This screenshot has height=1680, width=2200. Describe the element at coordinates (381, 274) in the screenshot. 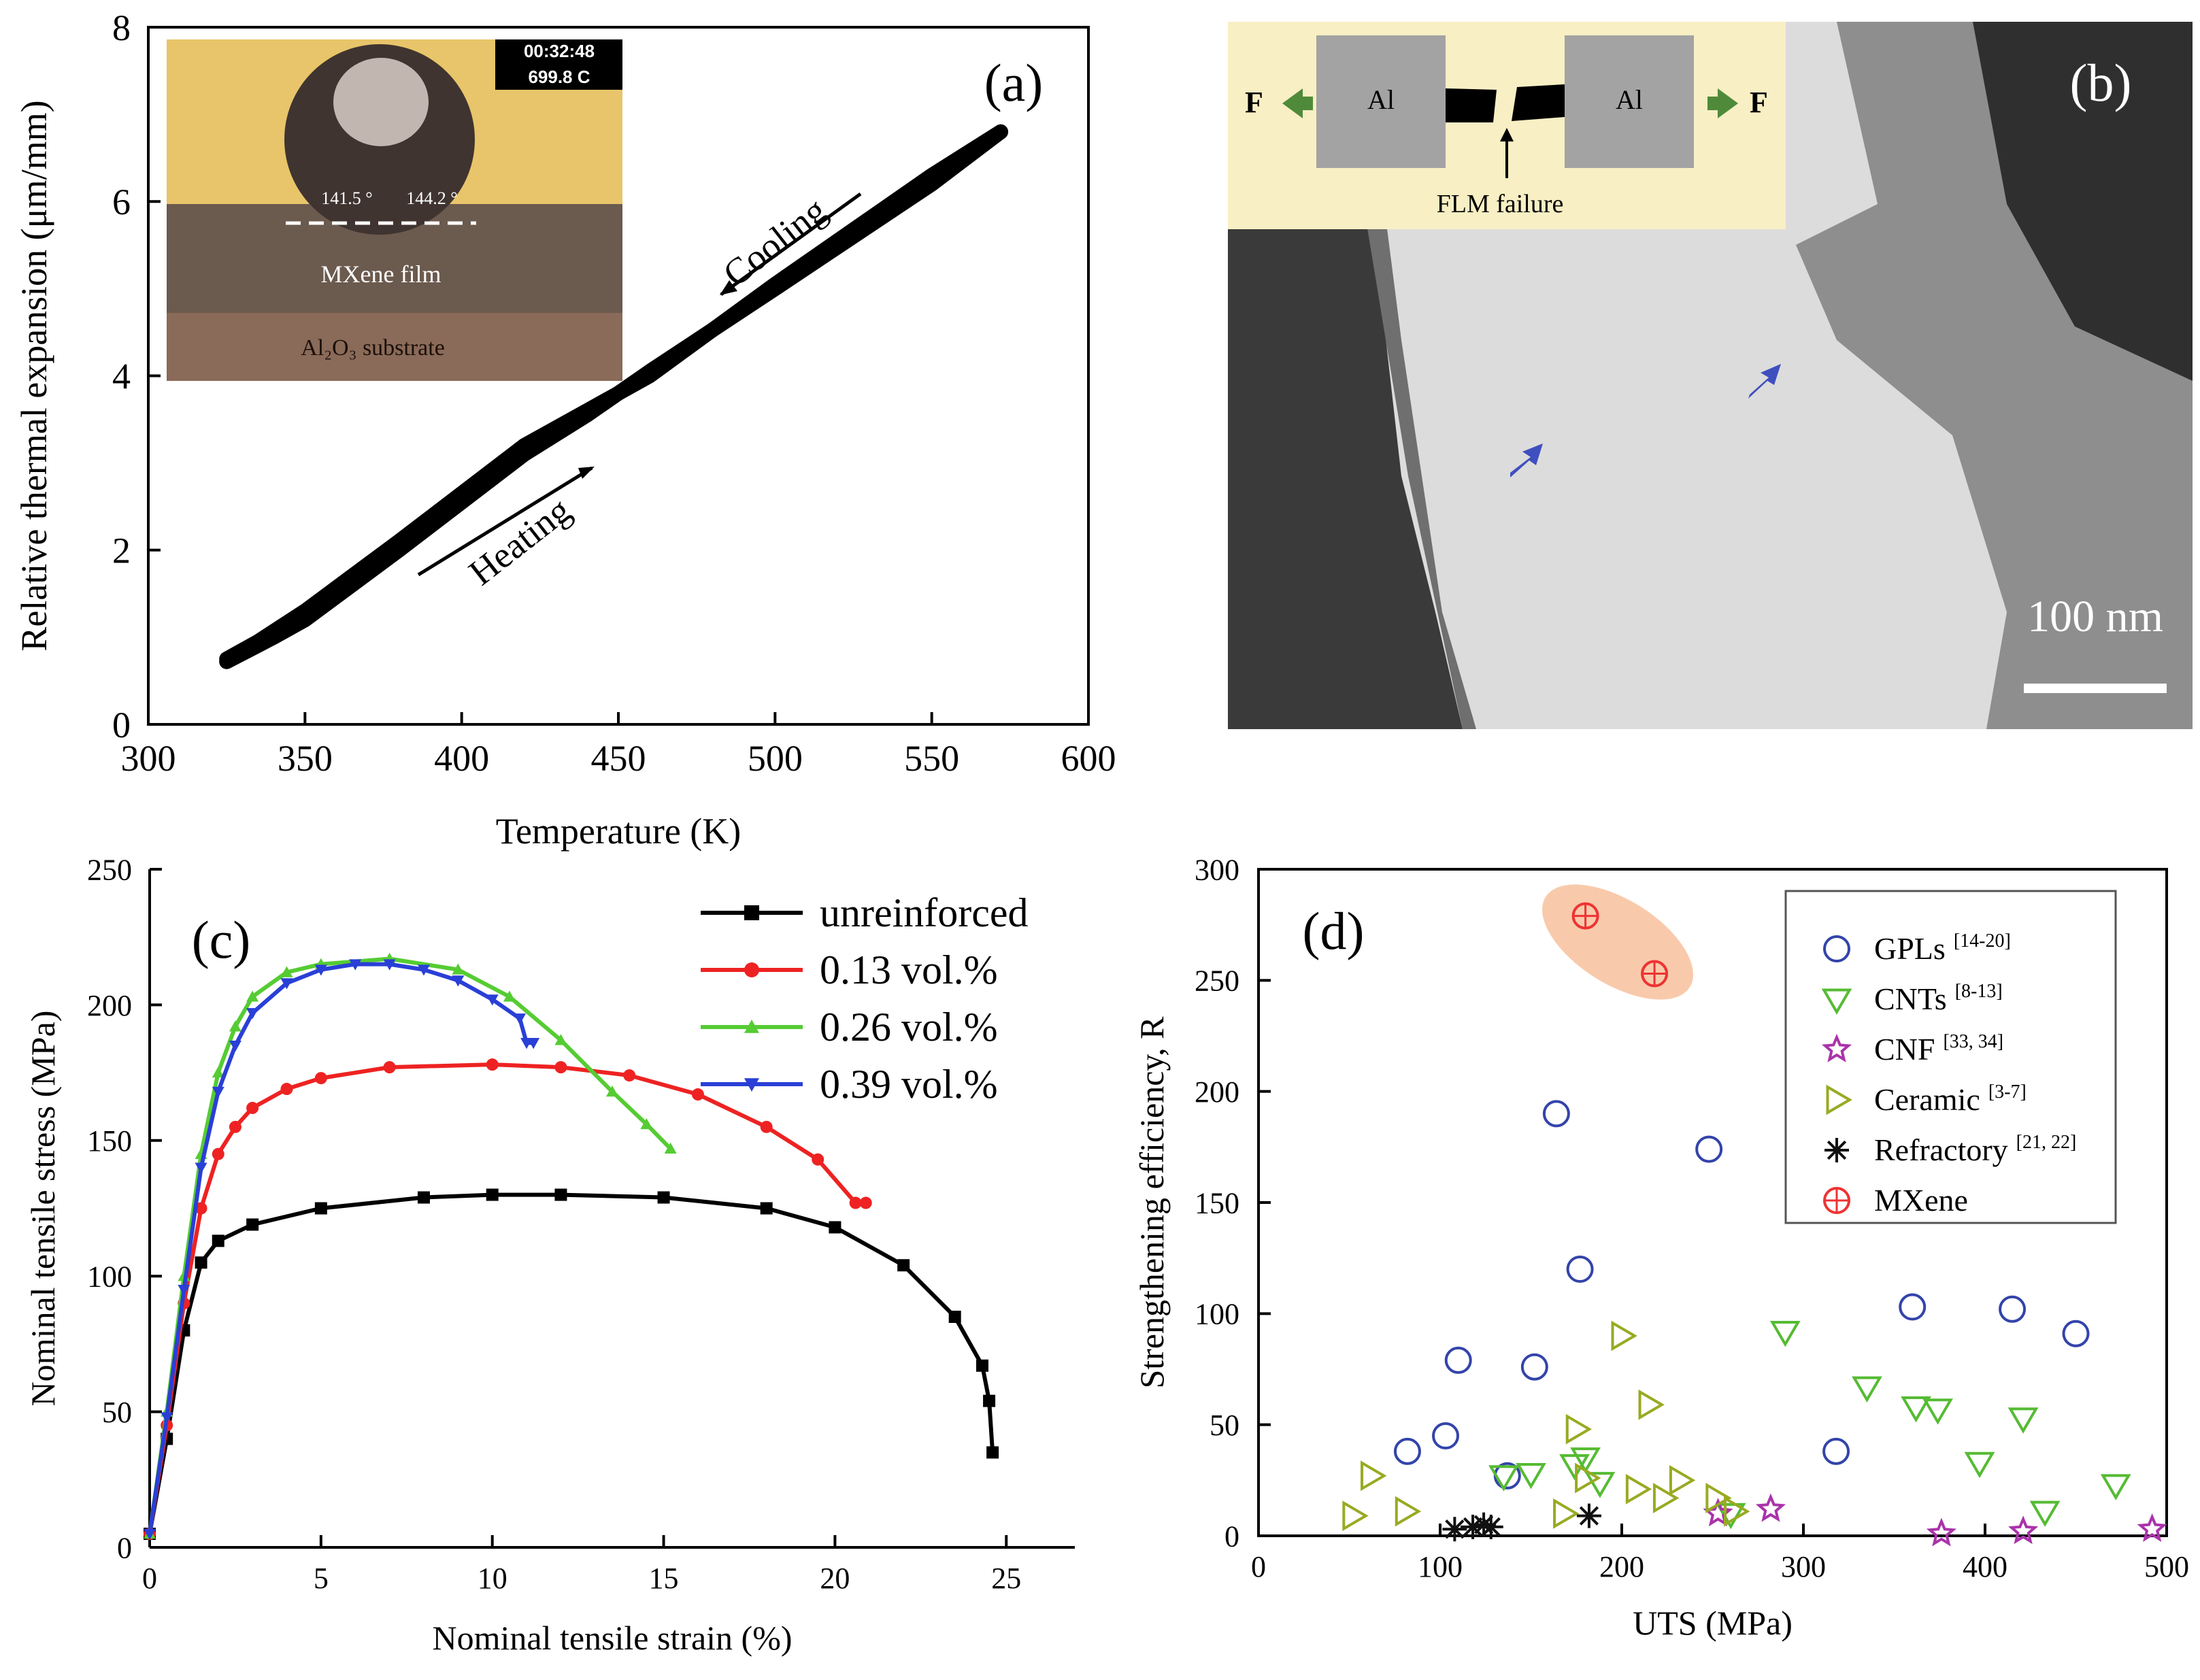

I see `inset-film-label: MXene film` at that location.